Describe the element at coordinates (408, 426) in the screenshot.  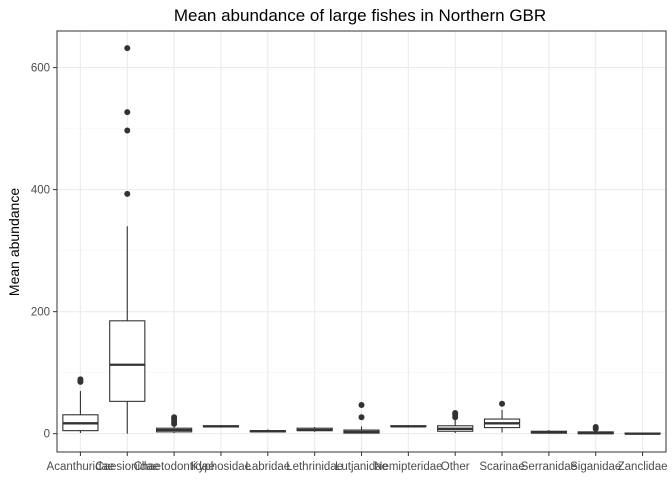
I see `box-nemipteridae` at that location.